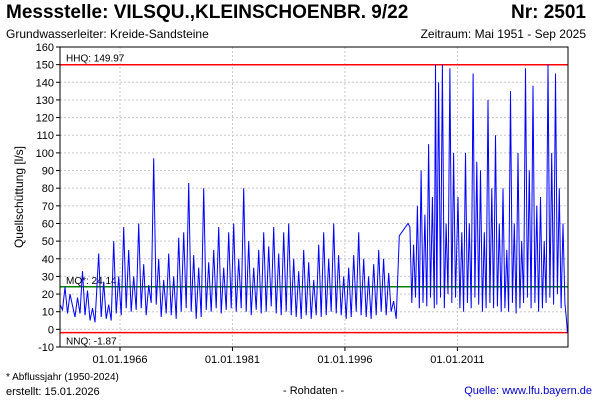 Image resolution: width=600 pixels, height=400 pixels. I want to click on y-axis-label: Quellschüttung [l/s], so click(19, 197).